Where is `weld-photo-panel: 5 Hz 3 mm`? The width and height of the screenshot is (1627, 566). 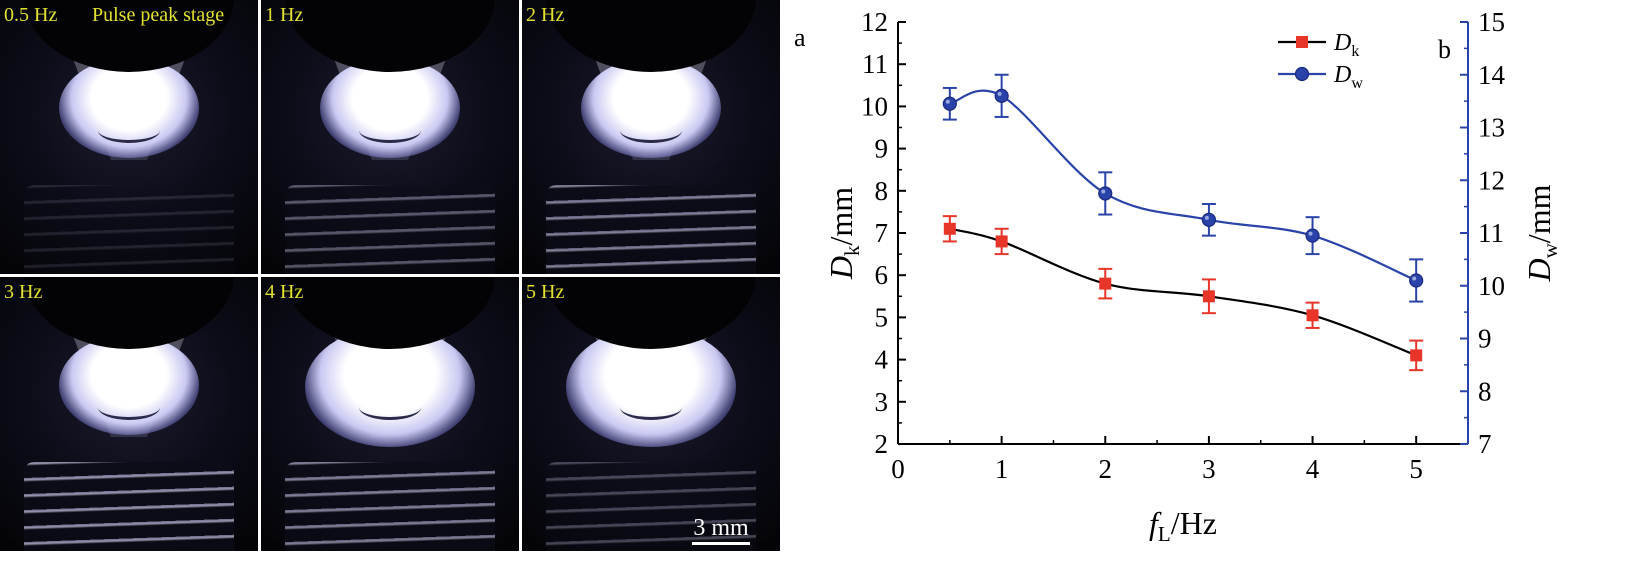 weld-photo-panel: 5 Hz 3 mm is located at coordinates (651, 414).